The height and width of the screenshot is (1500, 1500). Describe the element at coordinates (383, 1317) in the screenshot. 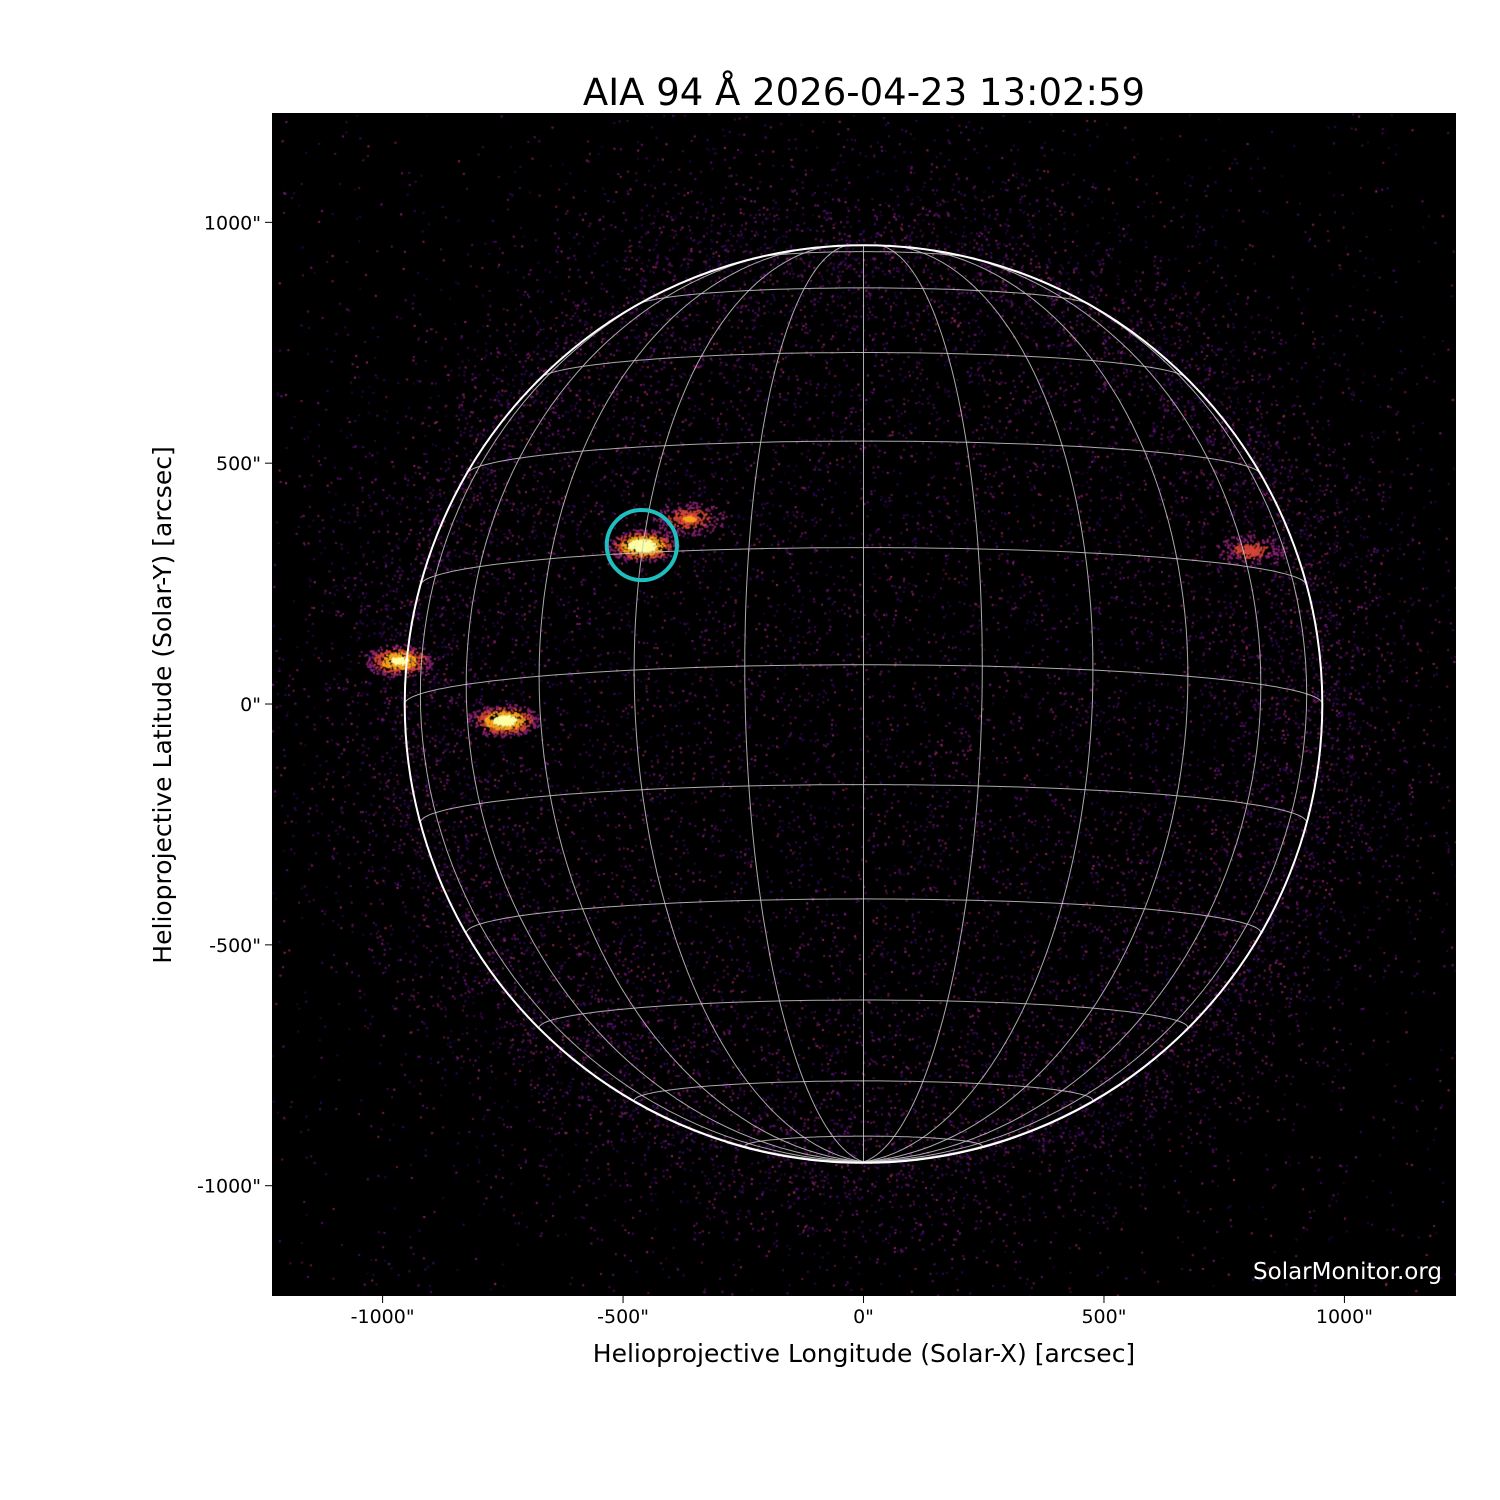

I see `x-tick-label: -1000"` at that location.